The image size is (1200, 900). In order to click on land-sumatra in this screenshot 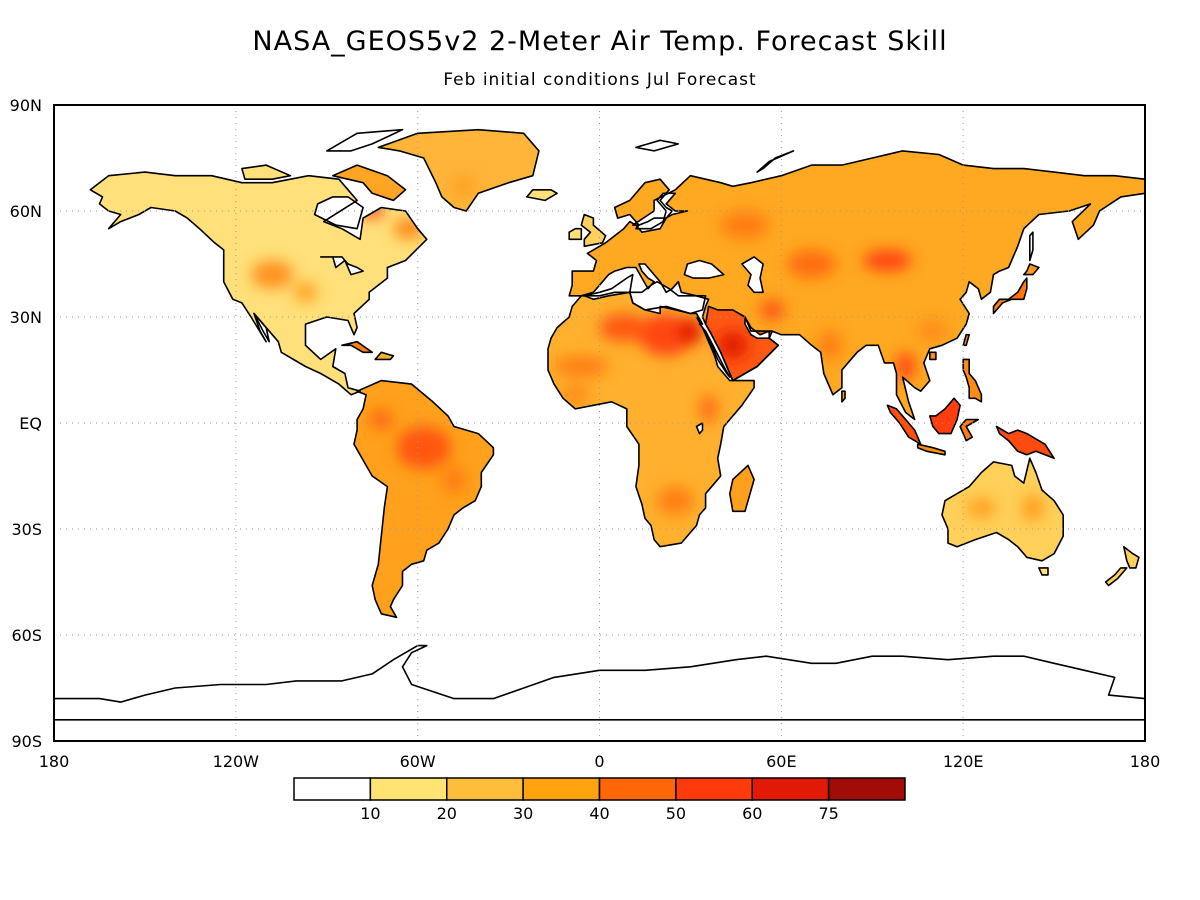, I will do `click(904, 425)`.